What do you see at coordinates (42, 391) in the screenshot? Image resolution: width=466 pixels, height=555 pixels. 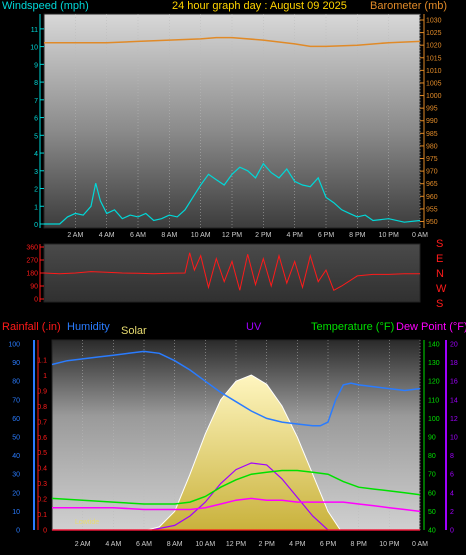 I see `rainfall-tick-label: 0.9` at bounding box center [42, 391].